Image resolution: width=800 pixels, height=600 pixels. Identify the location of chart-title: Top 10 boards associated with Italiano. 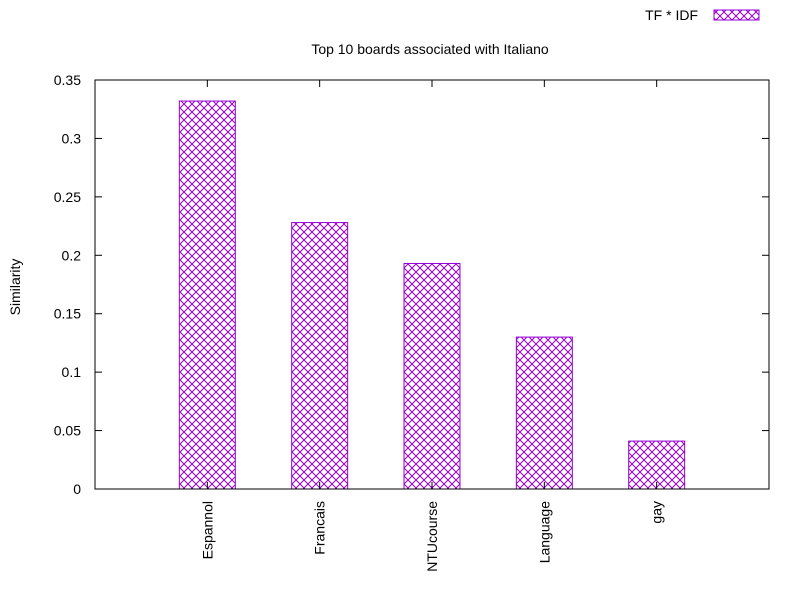
(430, 49).